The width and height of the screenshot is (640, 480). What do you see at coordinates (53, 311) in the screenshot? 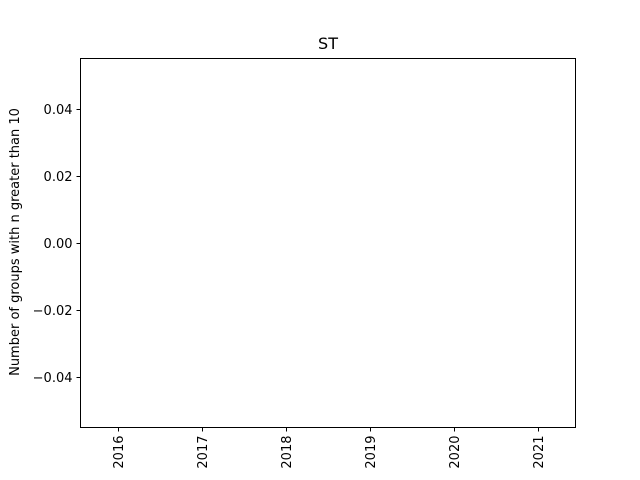
I see `y-tick-label: −0.02` at bounding box center [53, 311].